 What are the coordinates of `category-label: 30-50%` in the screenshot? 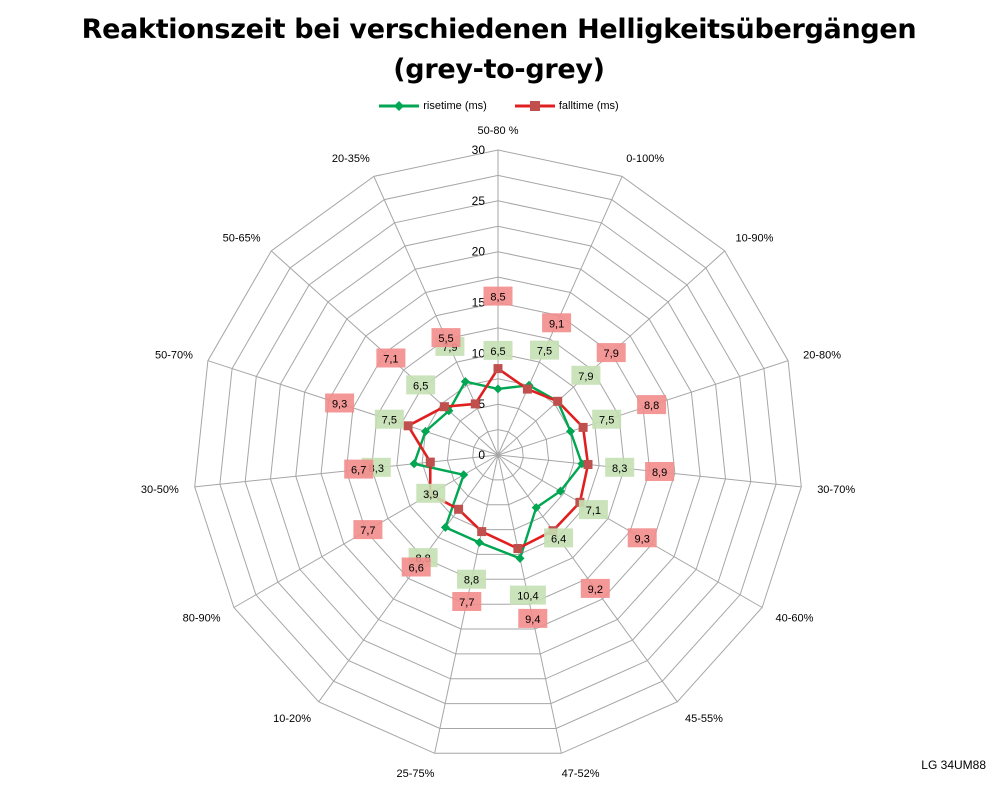 It's located at (160, 490).